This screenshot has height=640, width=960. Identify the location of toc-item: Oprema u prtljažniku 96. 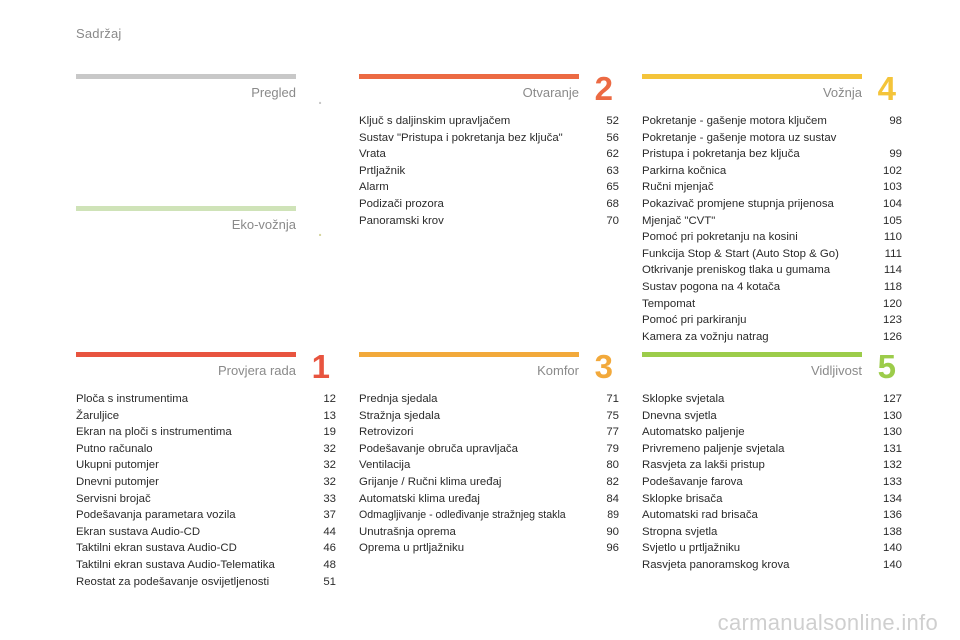
(489, 548).